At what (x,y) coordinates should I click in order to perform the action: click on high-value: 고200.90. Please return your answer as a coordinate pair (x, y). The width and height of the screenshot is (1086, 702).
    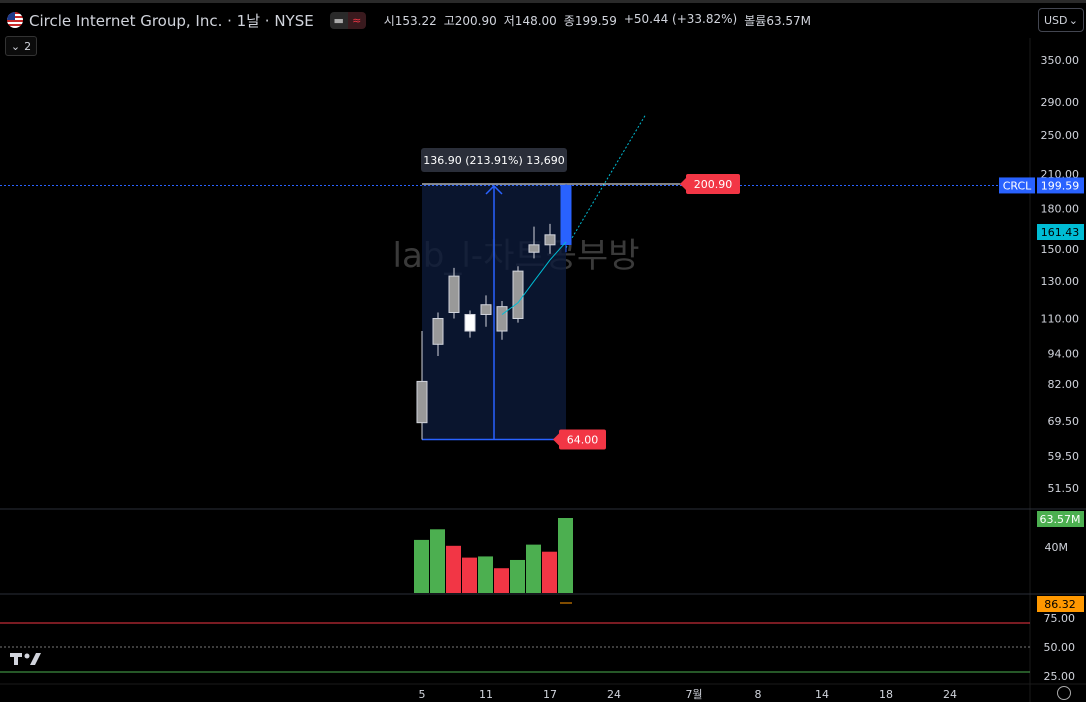
    Looking at the image, I should click on (470, 20).